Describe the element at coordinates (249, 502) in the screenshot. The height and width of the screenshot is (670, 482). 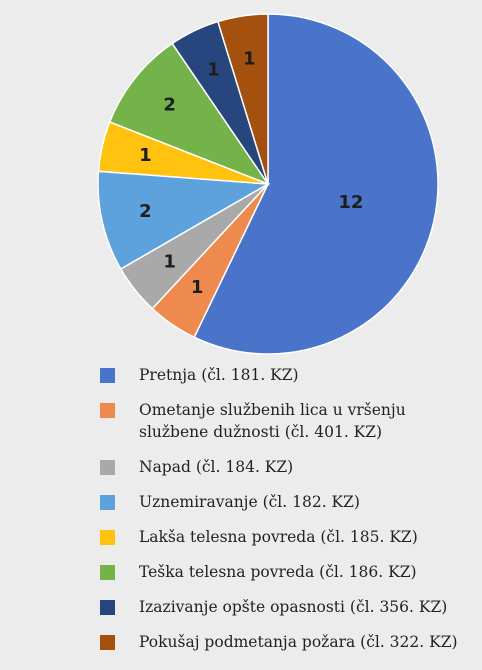
I see `legend-label: Uznemiravanje (čl. 182. KZ)` at that location.